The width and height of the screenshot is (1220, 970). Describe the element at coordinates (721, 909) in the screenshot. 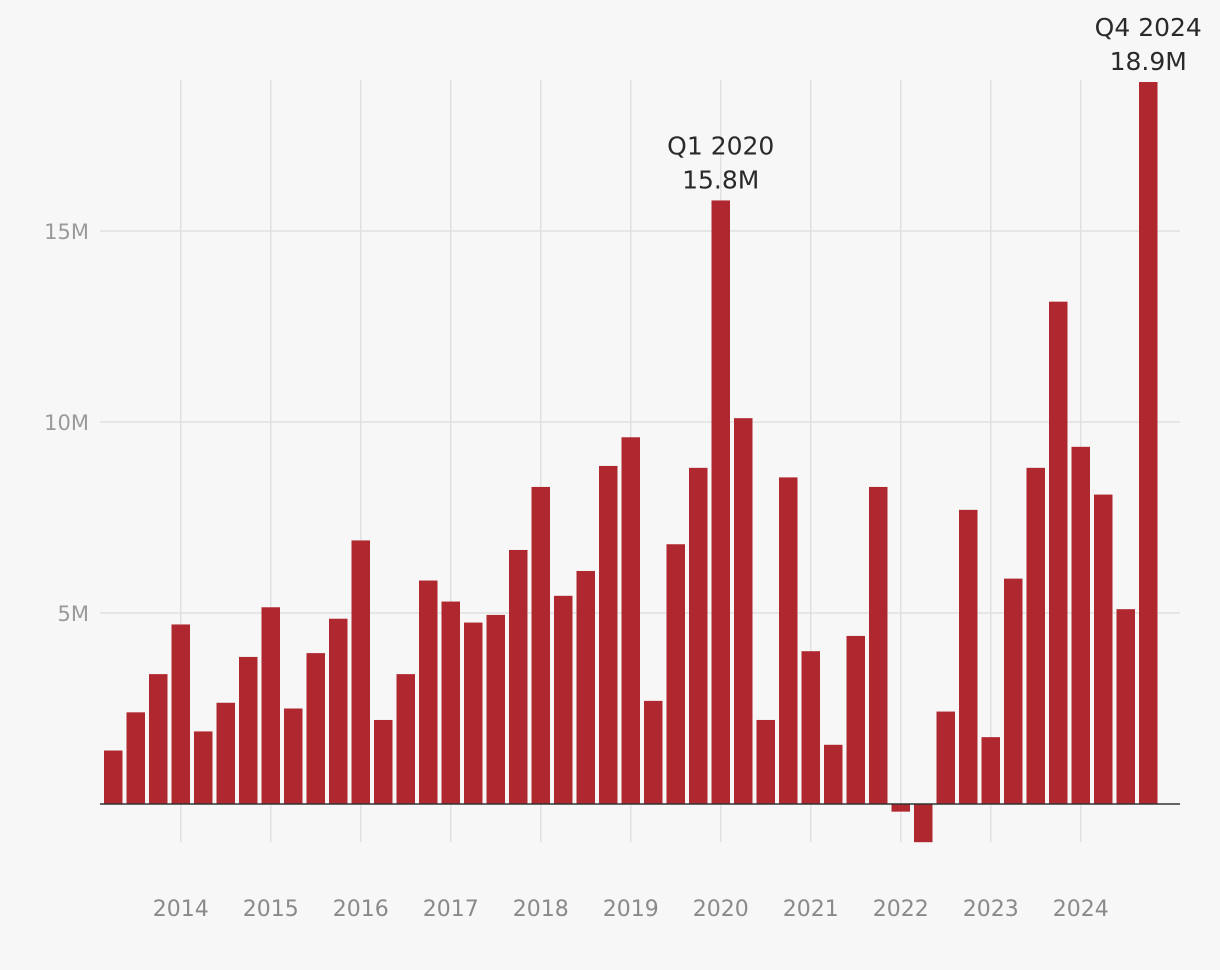

I see `x-tick-label: 2020` at that location.